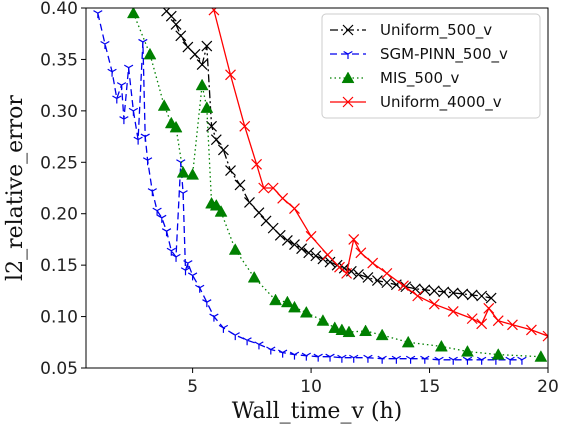 The height and width of the screenshot is (426, 562). What do you see at coordinates (430, 387) in the screenshot?
I see `x-tick-label-2: 15` at bounding box center [430, 387].